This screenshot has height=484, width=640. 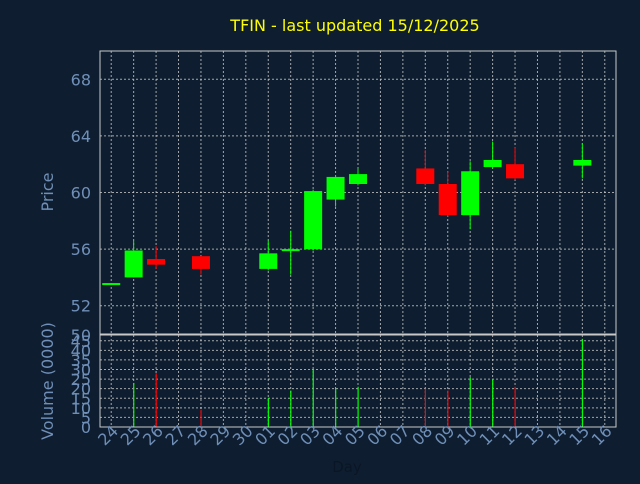 I want to click on volume-axis-title: Volume (0000), so click(x=47, y=381).